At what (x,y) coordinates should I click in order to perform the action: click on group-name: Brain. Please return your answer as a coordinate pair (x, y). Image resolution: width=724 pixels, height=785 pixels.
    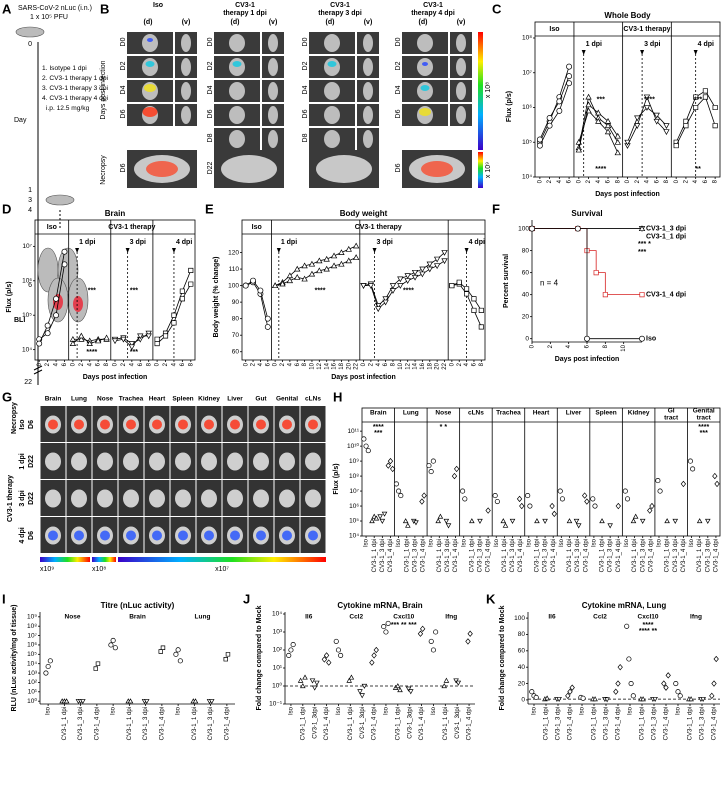
    Looking at the image, I should click on (137, 617).